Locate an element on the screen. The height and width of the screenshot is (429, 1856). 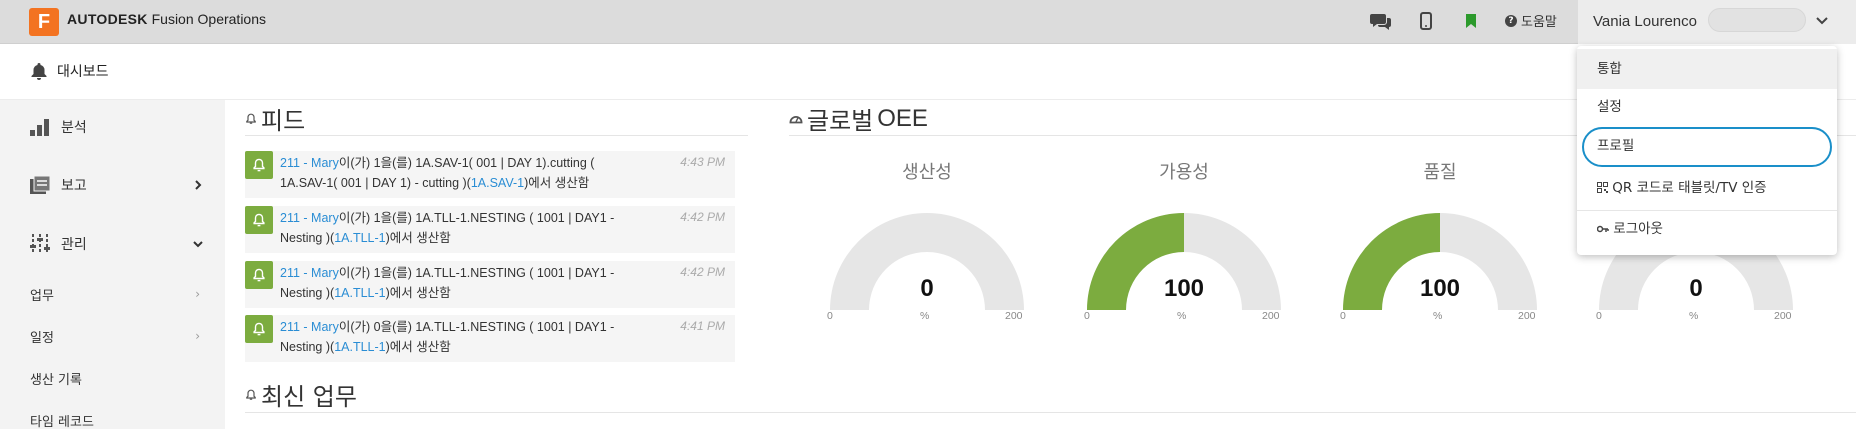
feed-time: 4:41 PM is located at coordinates (702, 326).